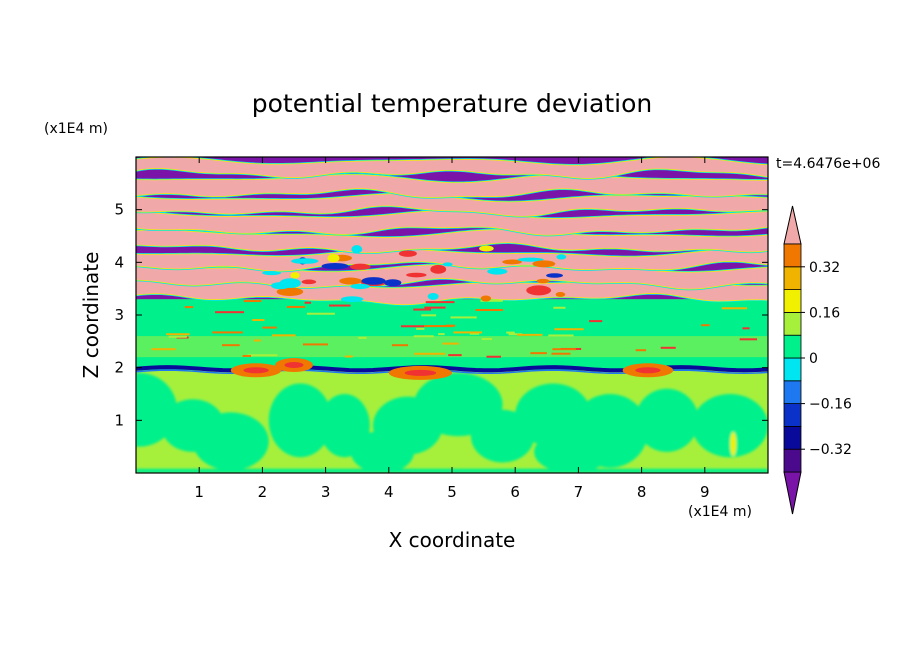 Image resolution: width=904 pixels, height=654 pixels. I want to click on x-tick-label: 9, so click(705, 492).